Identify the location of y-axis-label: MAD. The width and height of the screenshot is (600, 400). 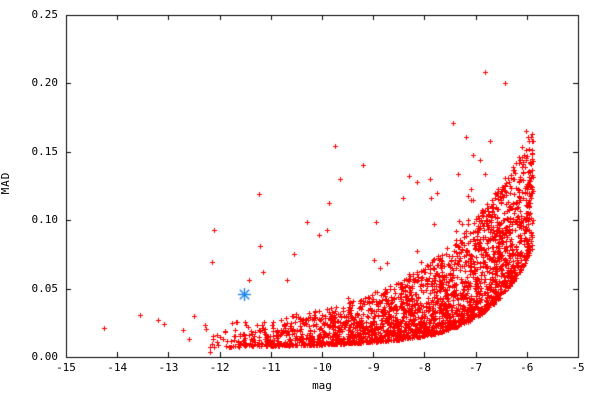
(6, 183).